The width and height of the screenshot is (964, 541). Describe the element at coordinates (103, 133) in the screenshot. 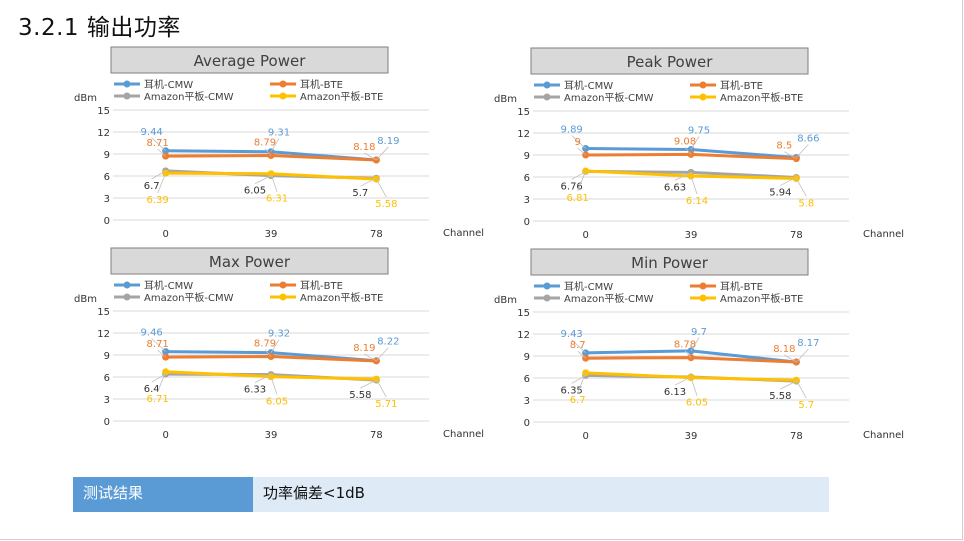

I see `y-tick-label: 12` at that location.